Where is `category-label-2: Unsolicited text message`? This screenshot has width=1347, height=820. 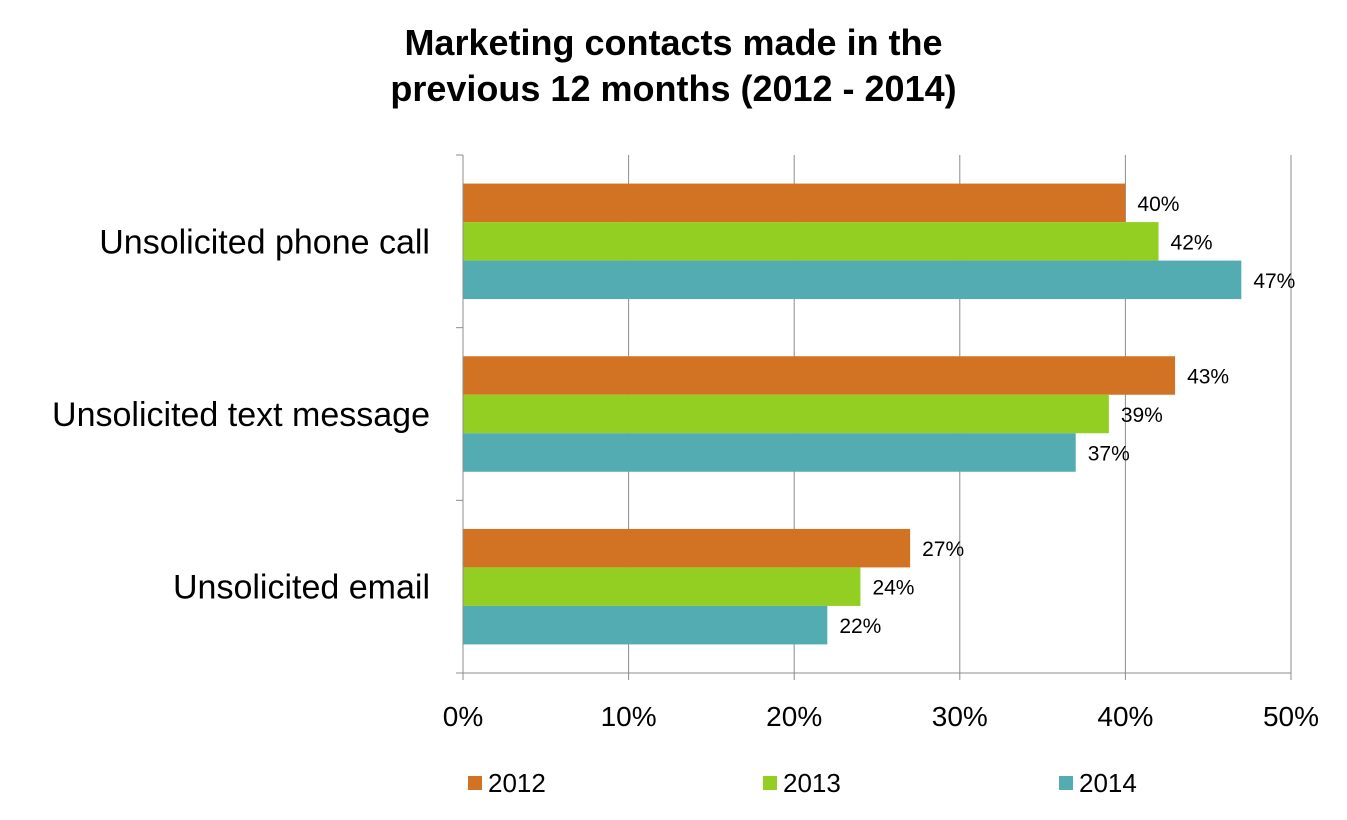
category-label-2: Unsolicited text message is located at coordinates (241, 415).